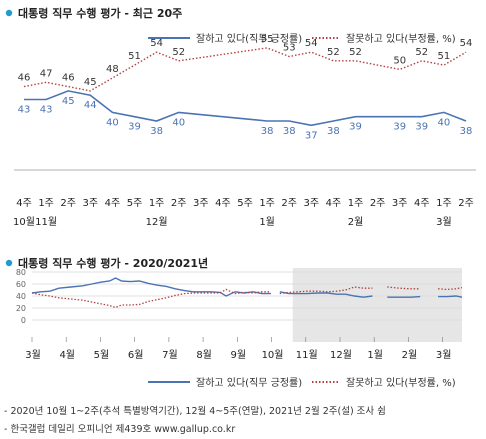  What do you see at coordinates (356, 222) in the screenshot?
I see `month-label: 2월` at bounding box center [356, 222].